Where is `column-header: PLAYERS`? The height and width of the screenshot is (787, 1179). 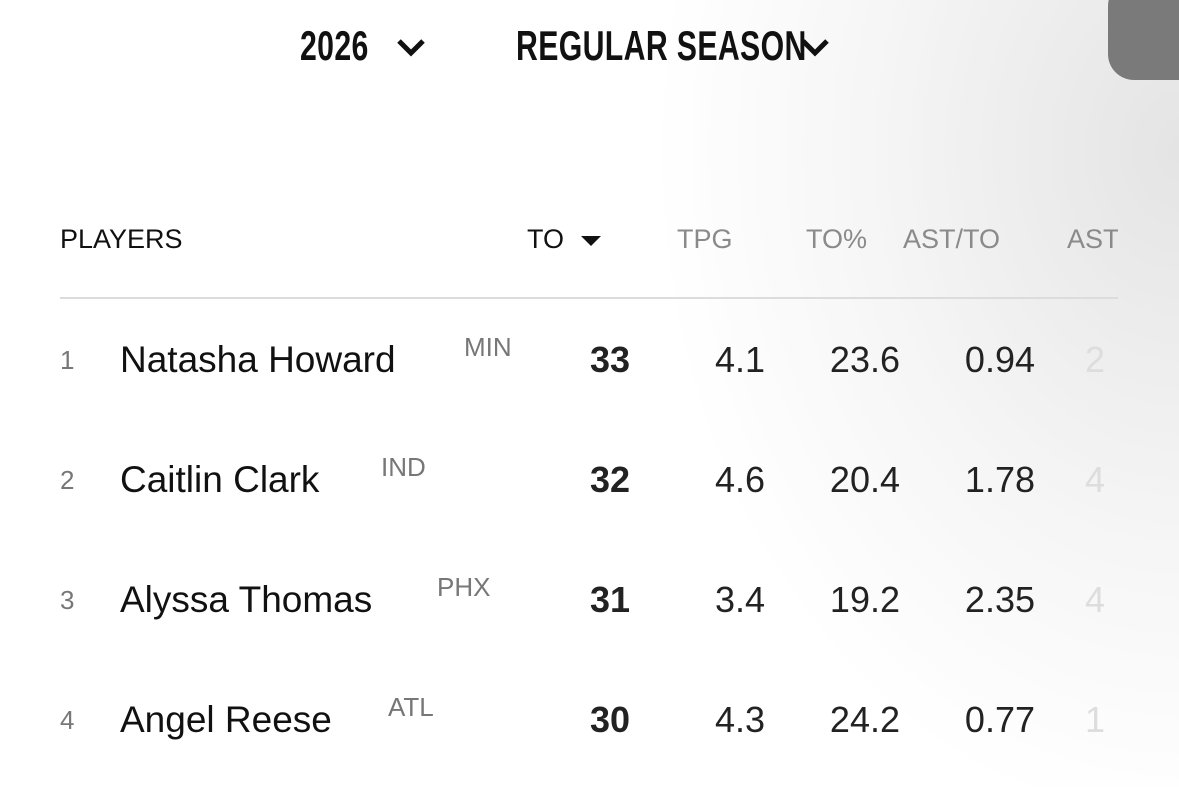 column-header: PLAYERS is located at coordinates (121, 239).